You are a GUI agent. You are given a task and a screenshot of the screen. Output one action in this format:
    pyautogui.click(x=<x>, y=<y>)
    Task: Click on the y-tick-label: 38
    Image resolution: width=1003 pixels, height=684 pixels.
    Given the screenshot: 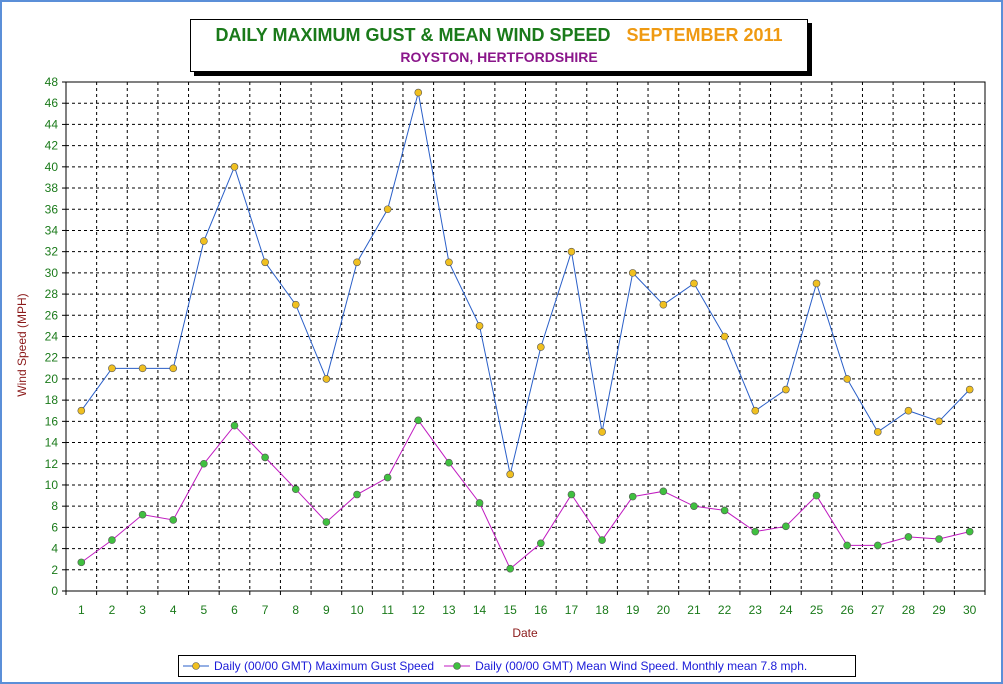 What is the action you would take?
    pyautogui.click(x=52, y=188)
    